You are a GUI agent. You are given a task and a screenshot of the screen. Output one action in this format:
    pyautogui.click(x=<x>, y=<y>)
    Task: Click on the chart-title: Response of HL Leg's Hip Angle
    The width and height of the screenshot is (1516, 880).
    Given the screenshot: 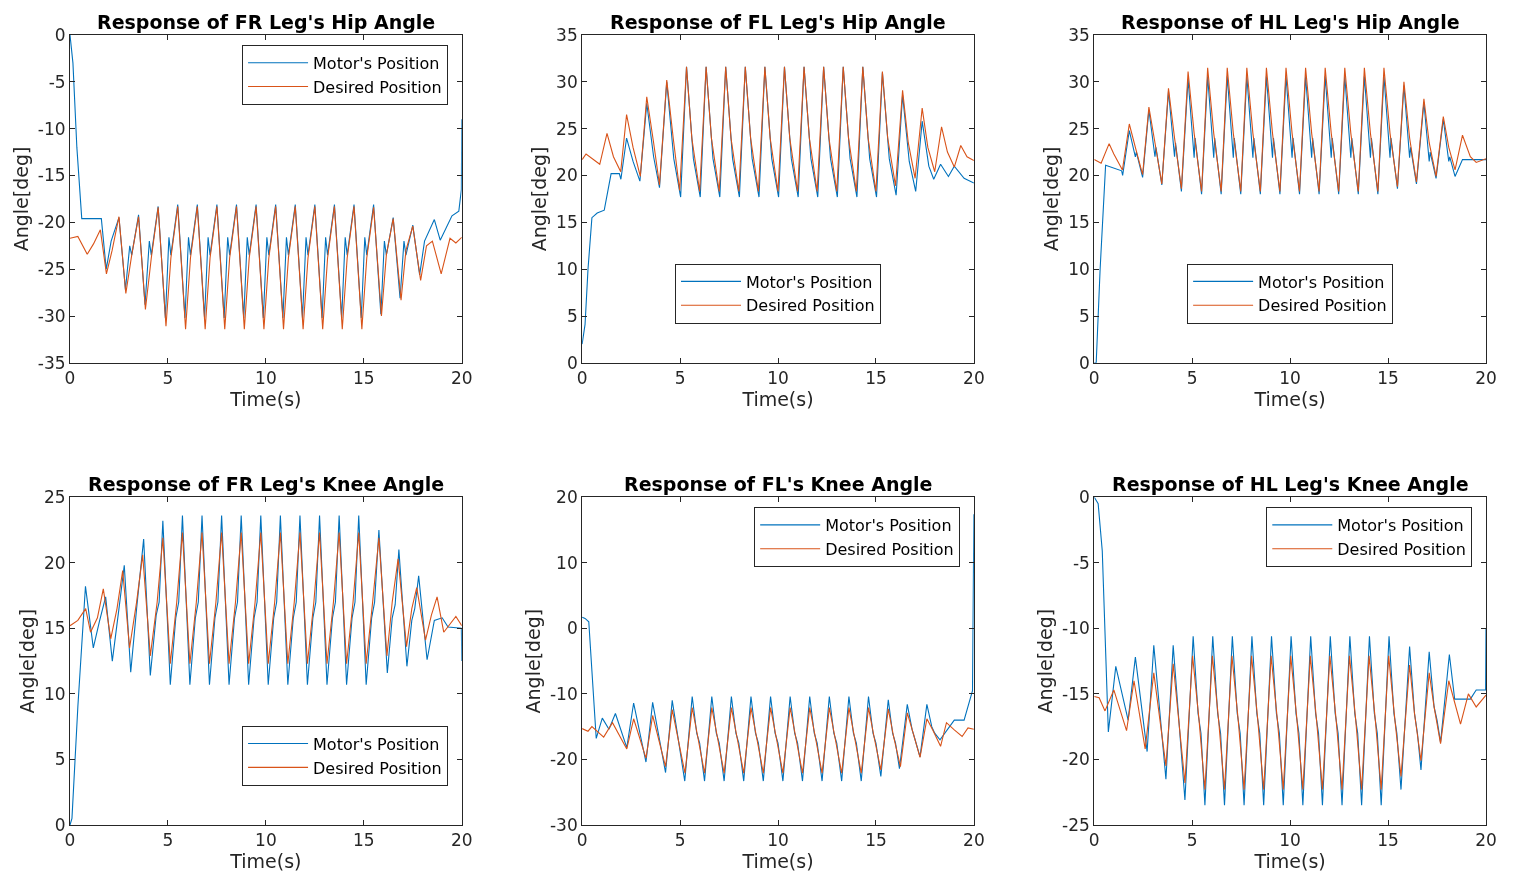 What is the action you would take?
    pyautogui.click(x=1290, y=22)
    